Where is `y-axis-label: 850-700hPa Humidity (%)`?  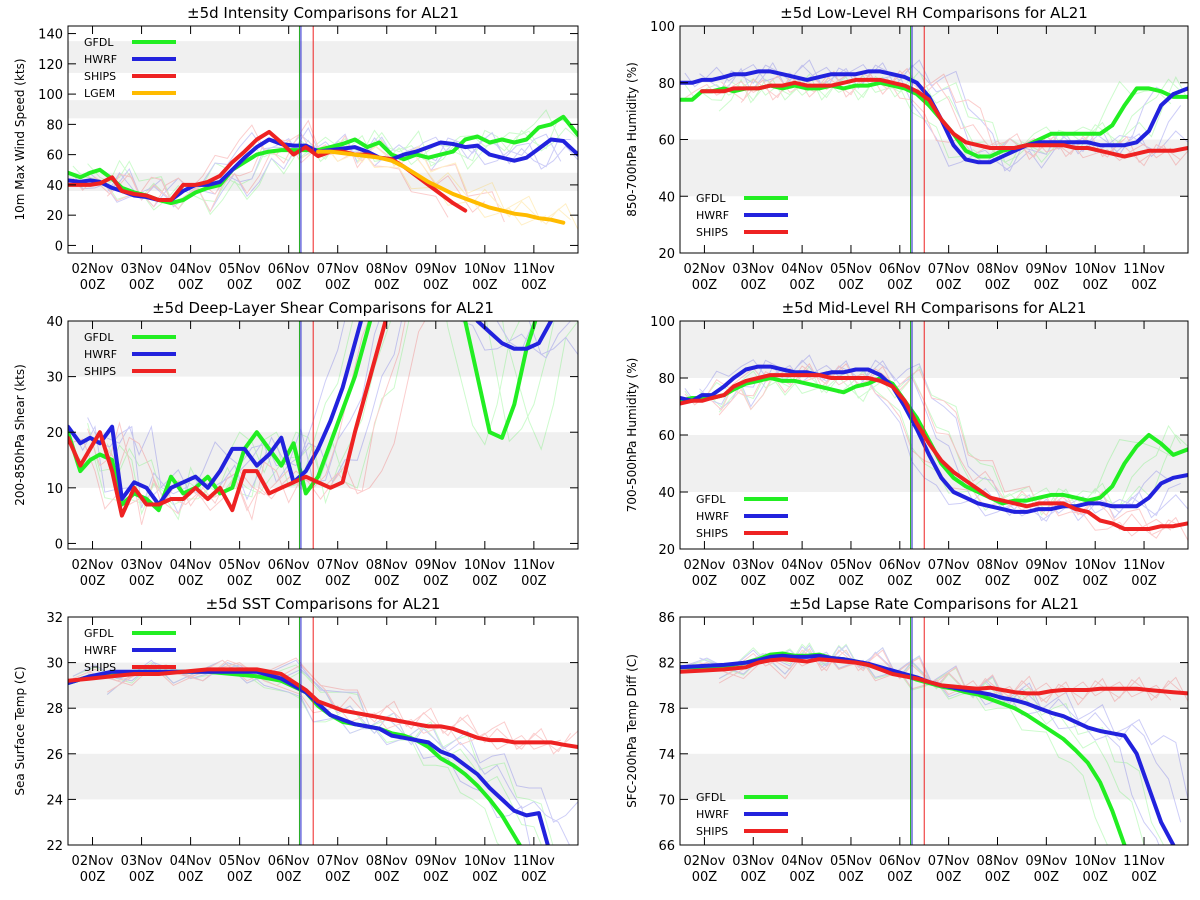 y-axis-label: 850-700hPa Humidity (%) is located at coordinates (632, 139).